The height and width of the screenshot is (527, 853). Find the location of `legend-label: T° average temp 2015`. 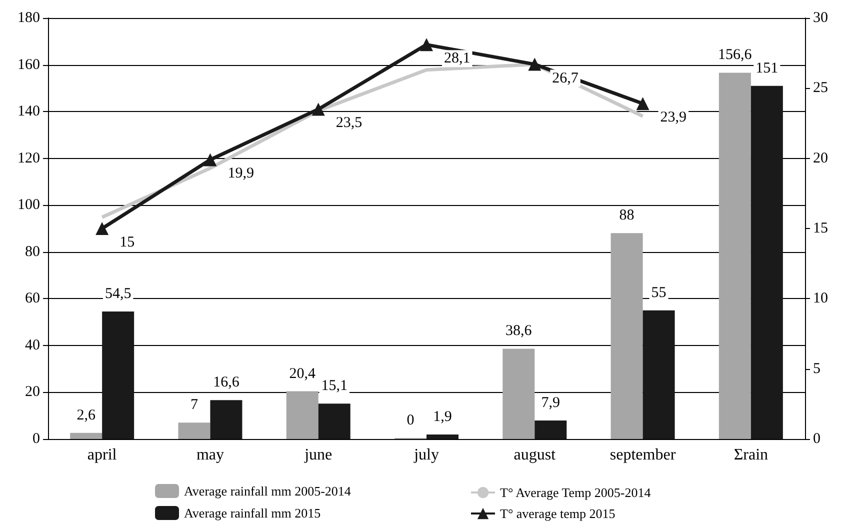

legend-label: T° average temp 2015 is located at coordinates (558, 513).